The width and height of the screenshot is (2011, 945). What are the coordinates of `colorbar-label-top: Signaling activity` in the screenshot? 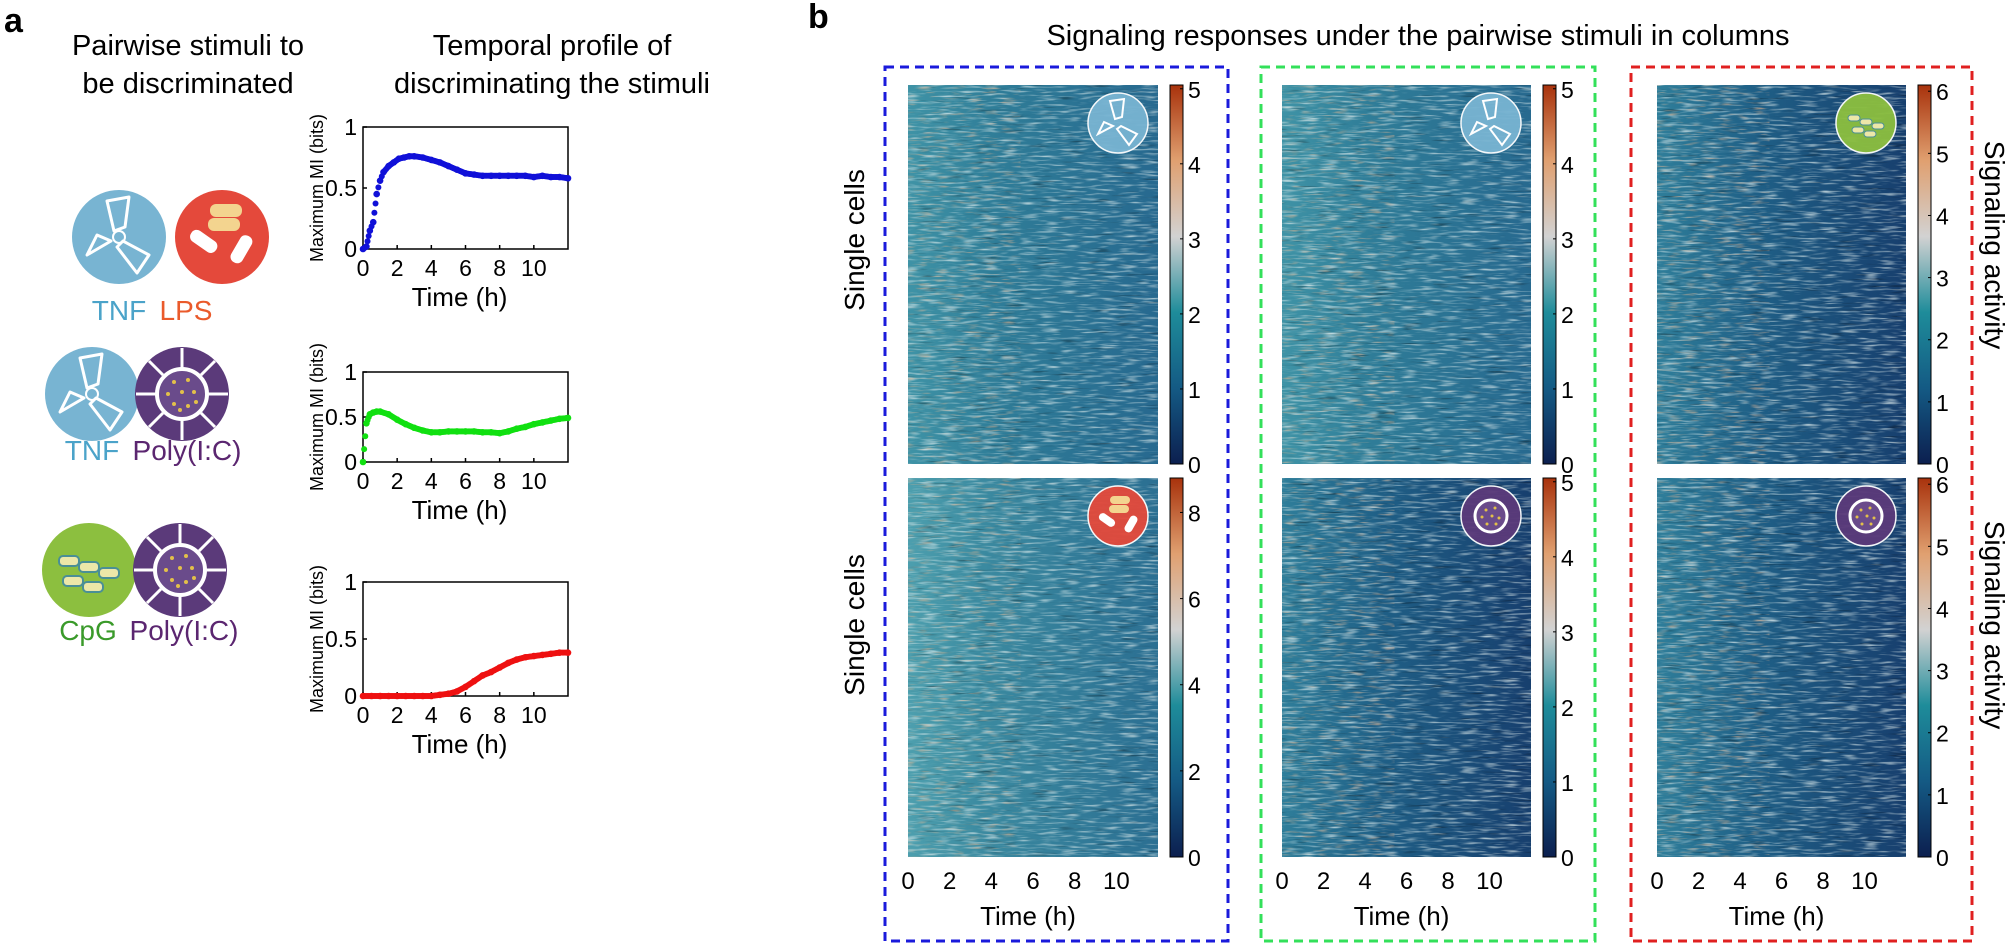 It's located at (1994, 245).